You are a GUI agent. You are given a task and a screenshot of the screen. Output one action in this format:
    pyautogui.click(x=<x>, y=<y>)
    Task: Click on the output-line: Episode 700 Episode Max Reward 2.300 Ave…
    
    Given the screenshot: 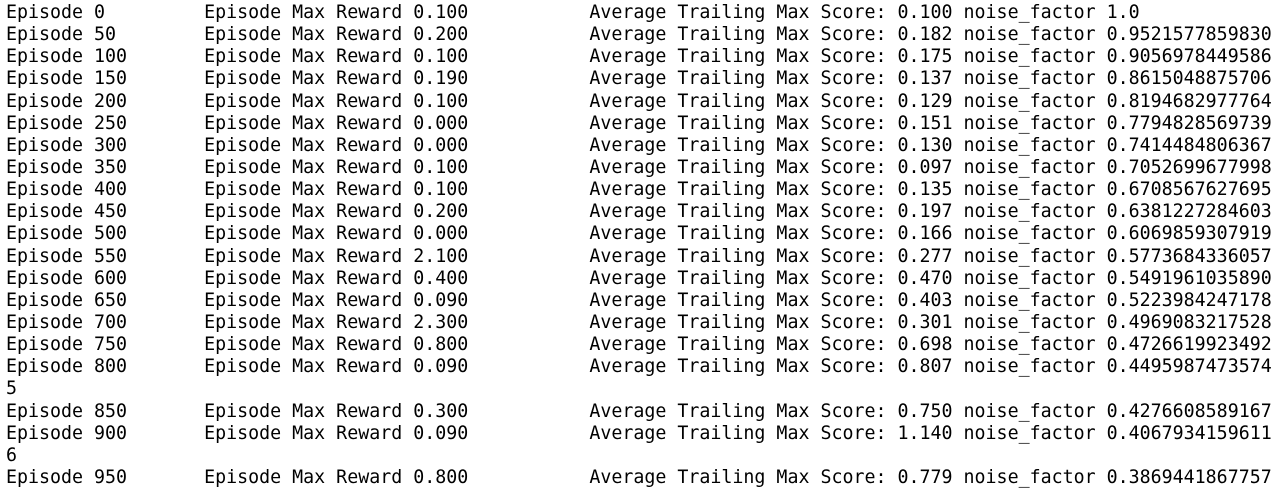 What is the action you would take?
    pyautogui.click(x=639, y=323)
    